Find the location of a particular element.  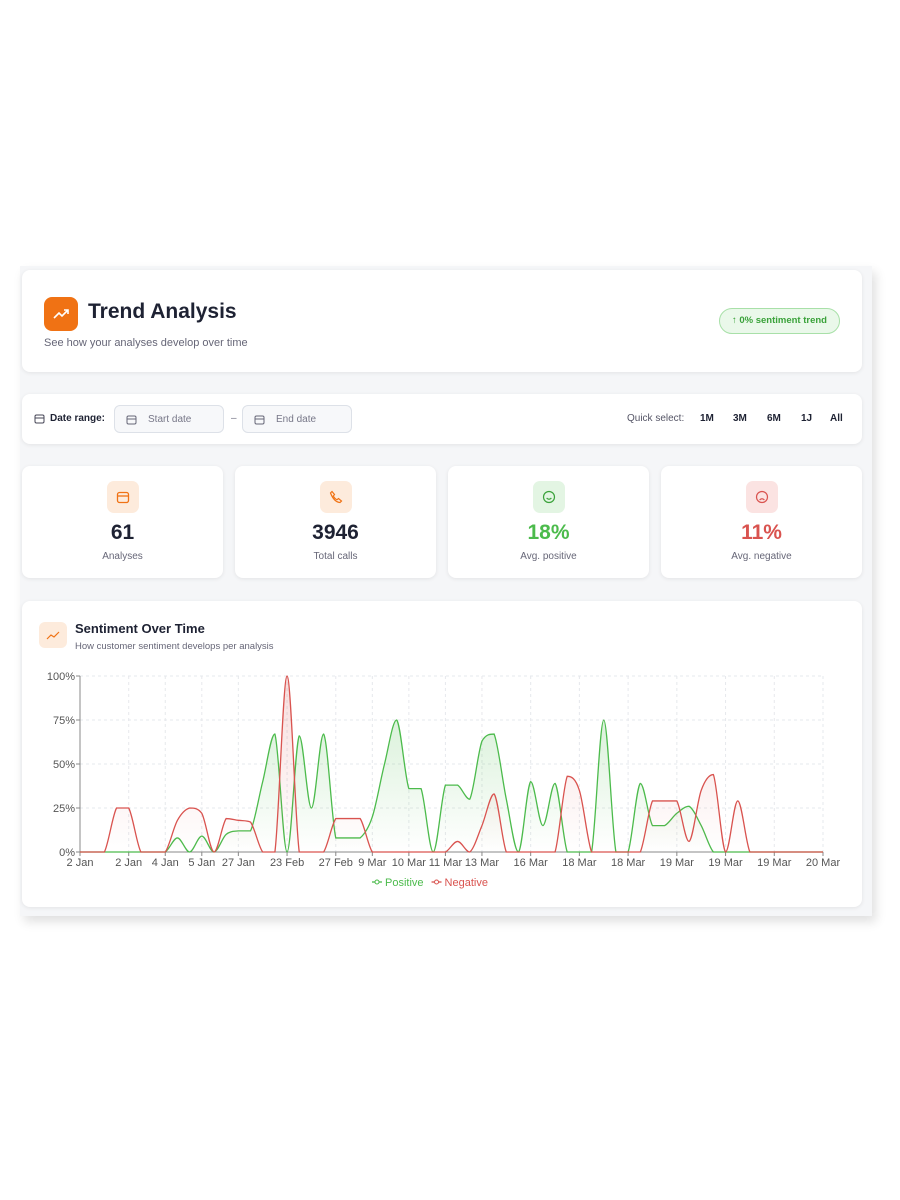

calendar-icon is located at coordinates (39, 419).